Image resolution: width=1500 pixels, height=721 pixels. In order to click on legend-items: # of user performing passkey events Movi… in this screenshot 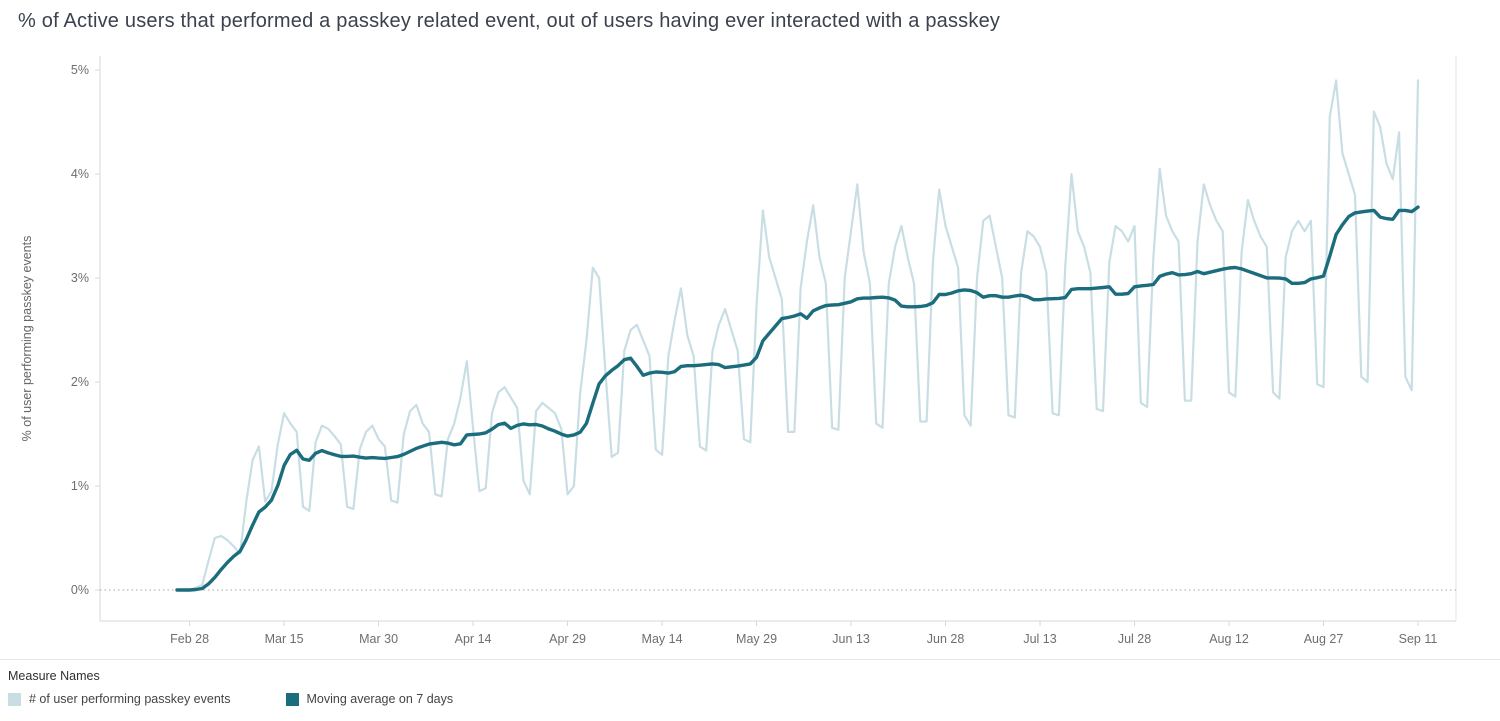, I will do `click(754, 699)`.